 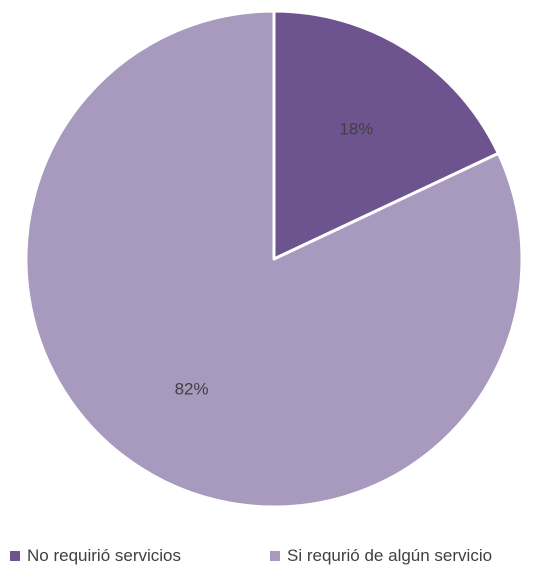 What do you see at coordinates (390, 555) in the screenshot?
I see `legend-label-si-requirio: Si requrió de algún servicio` at bounding box center [390, 555].